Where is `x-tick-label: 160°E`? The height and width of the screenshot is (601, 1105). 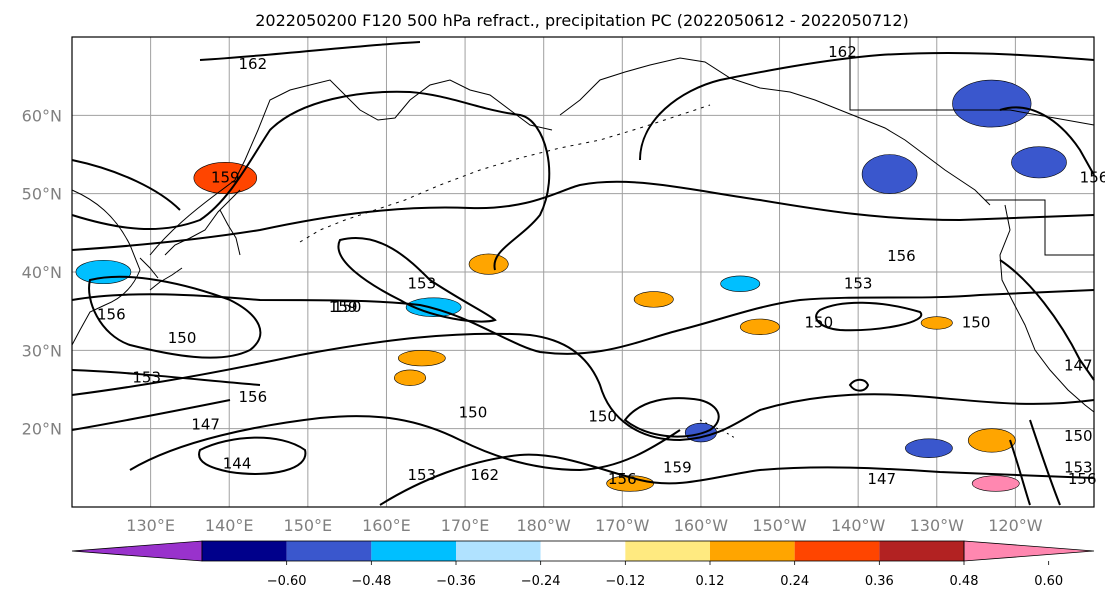
x-tick-label: 160°E is located at coordinates (386, 525).